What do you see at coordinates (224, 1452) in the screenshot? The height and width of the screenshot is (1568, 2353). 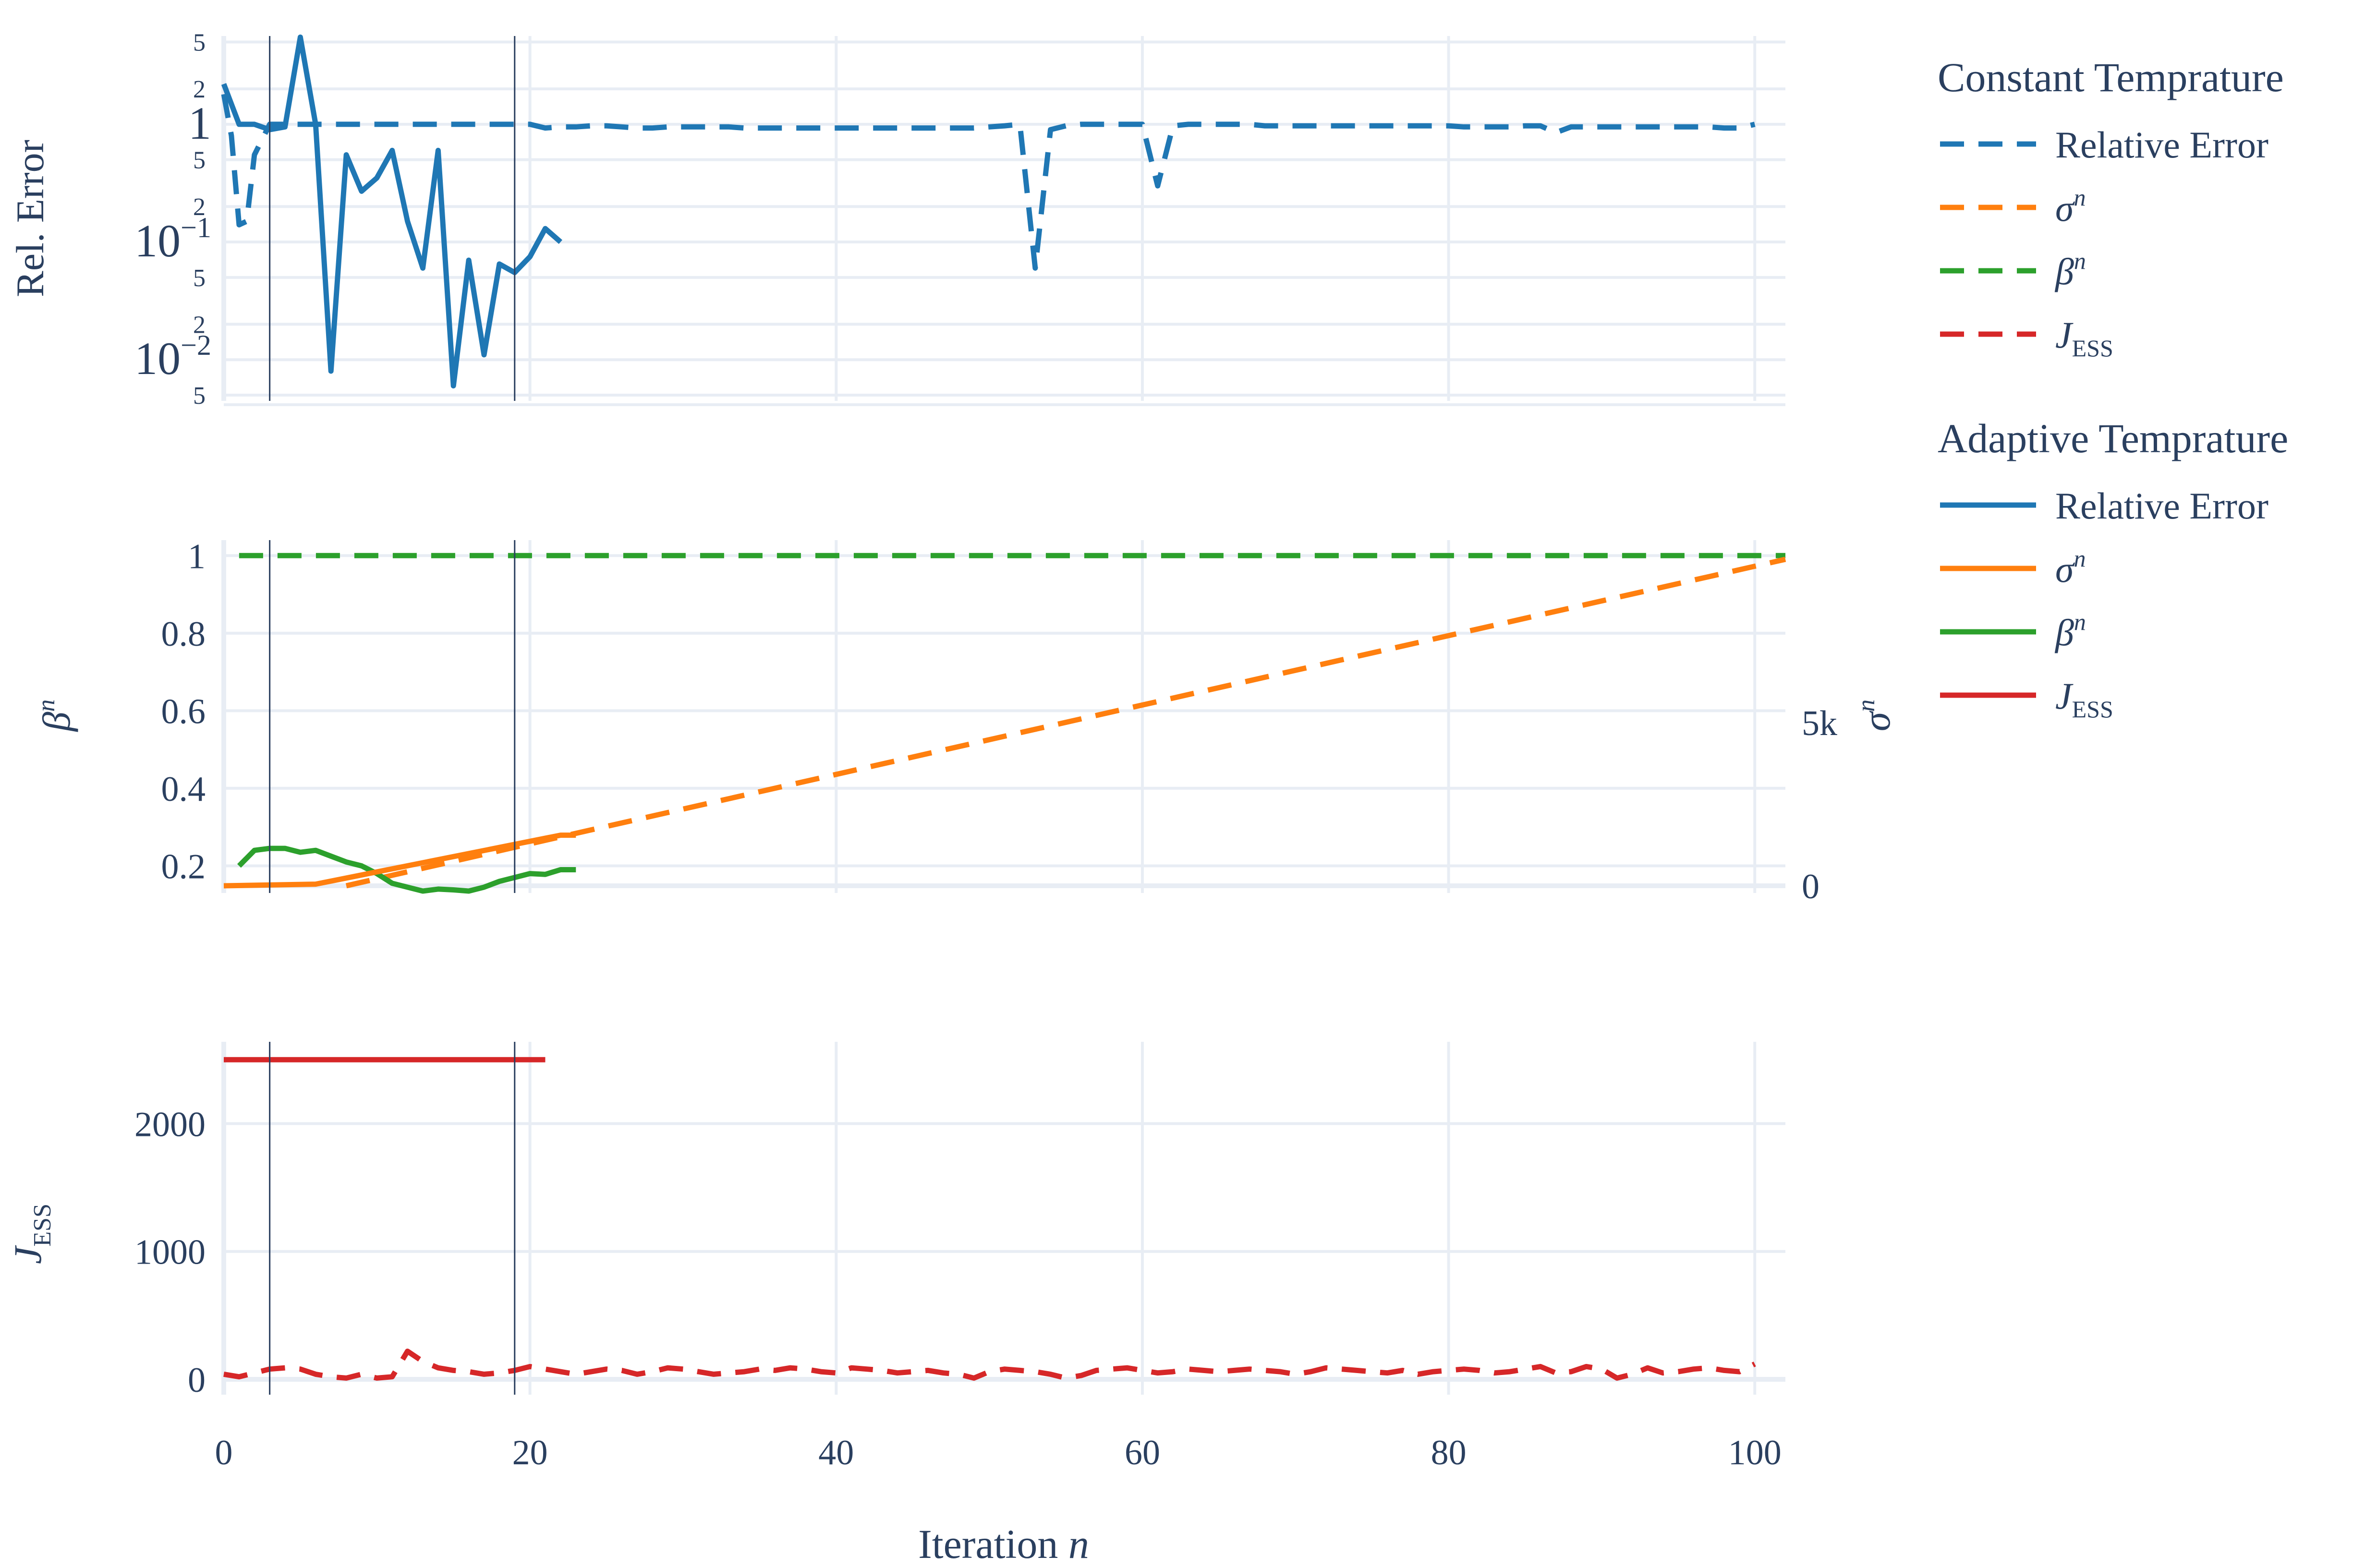 I see `x-tick-label: 0` at bounding box center [224, 1452].